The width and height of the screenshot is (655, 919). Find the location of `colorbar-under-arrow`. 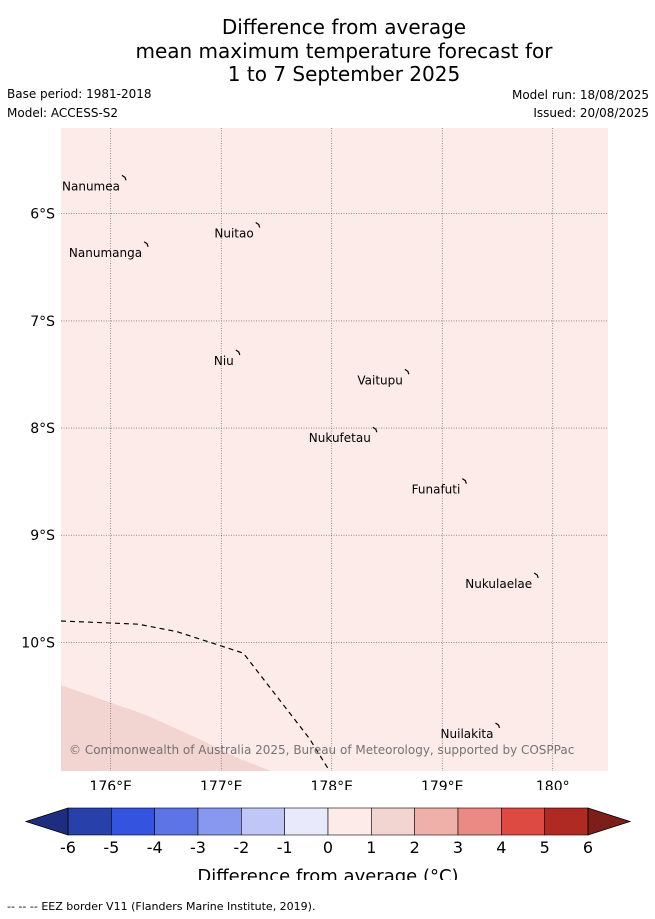

colorbar-under-arrow is located at coordinates (46, 821).